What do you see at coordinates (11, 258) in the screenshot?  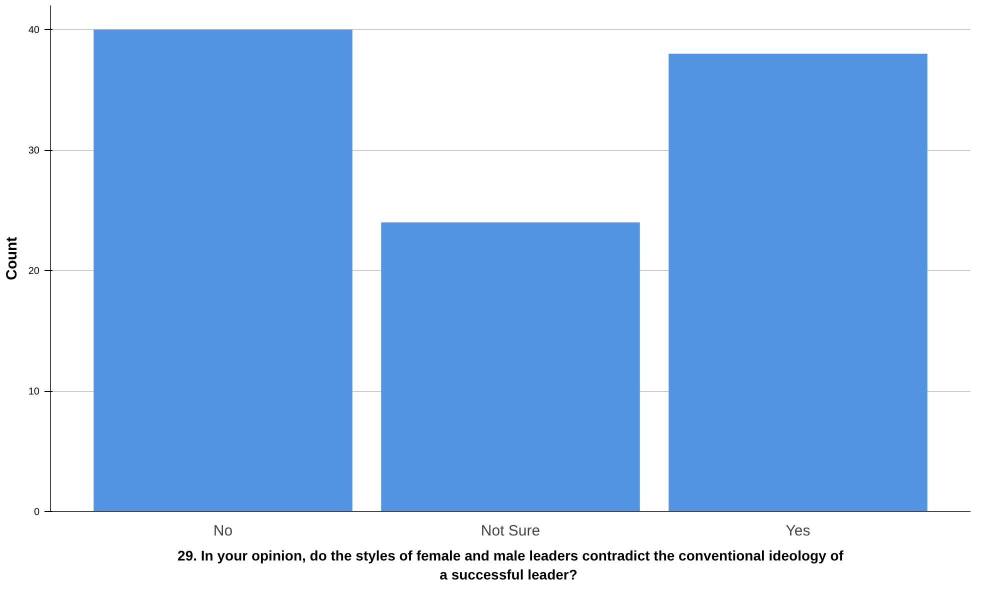 I see `y-axis-title: Count` at bounding box center [11, 258].